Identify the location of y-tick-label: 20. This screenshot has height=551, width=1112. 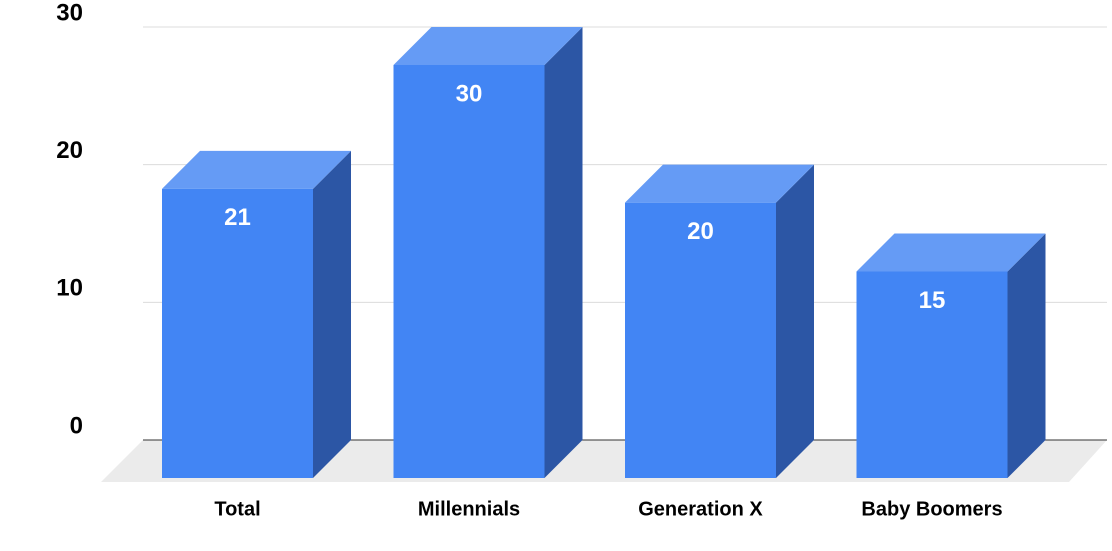
(69, 150).